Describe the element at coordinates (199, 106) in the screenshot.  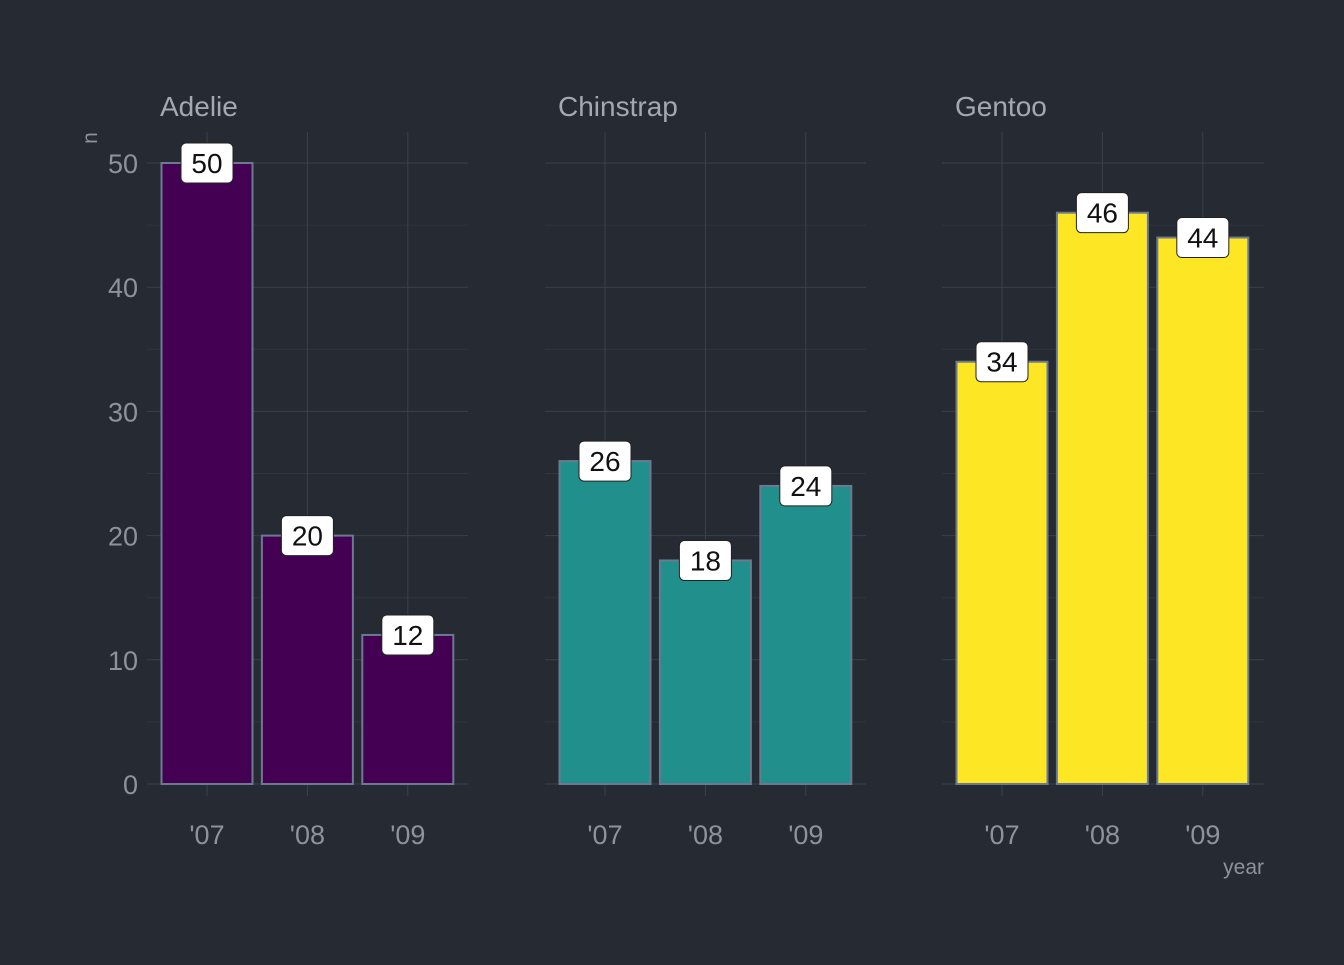
I see `facet-title-adelie: Adelie` at that location.